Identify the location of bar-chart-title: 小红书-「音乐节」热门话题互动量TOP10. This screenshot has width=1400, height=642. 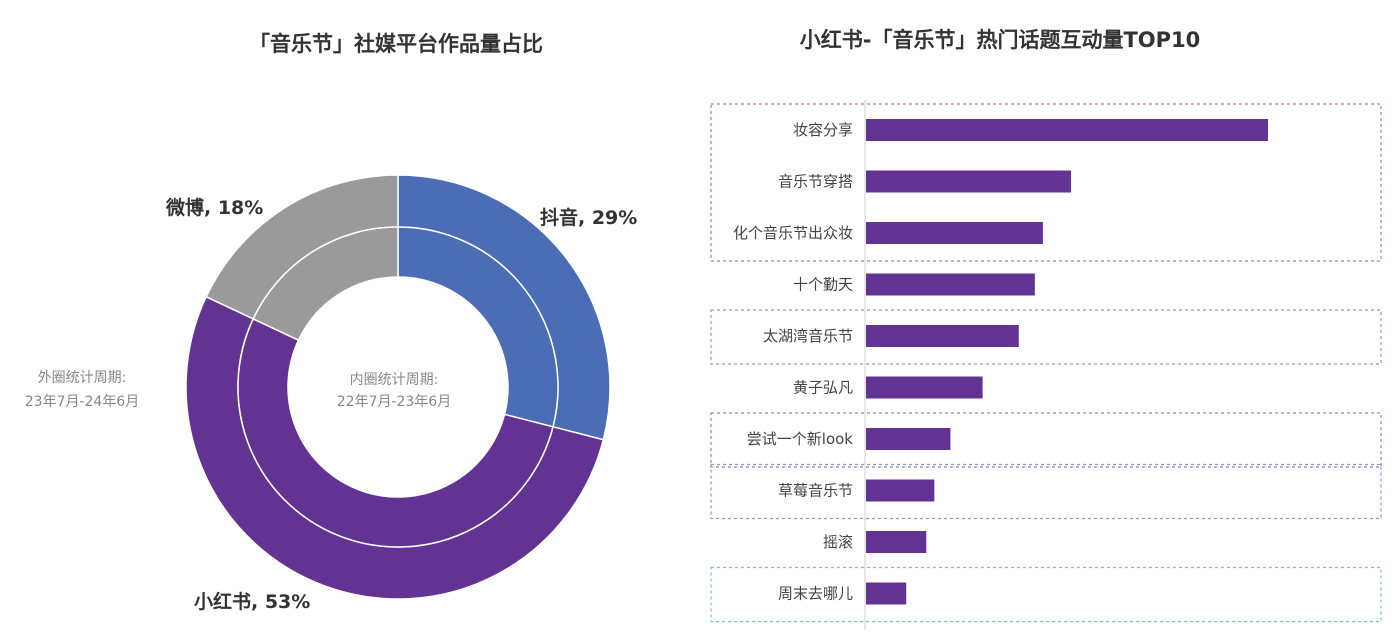
(1000, 40).